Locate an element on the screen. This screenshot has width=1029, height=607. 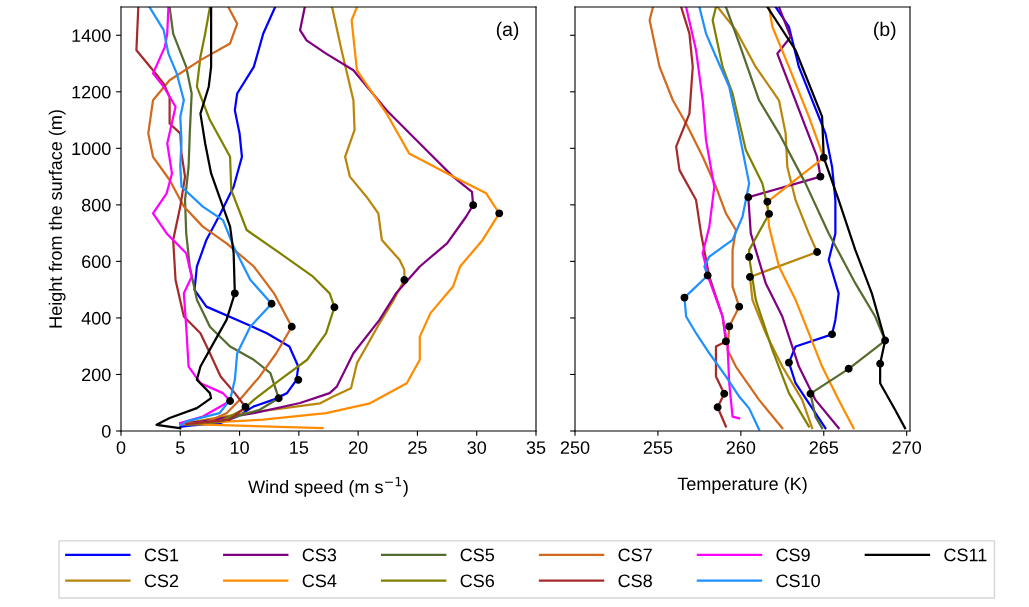
x-tick-label: 255 is located at coordinates (658, 447).